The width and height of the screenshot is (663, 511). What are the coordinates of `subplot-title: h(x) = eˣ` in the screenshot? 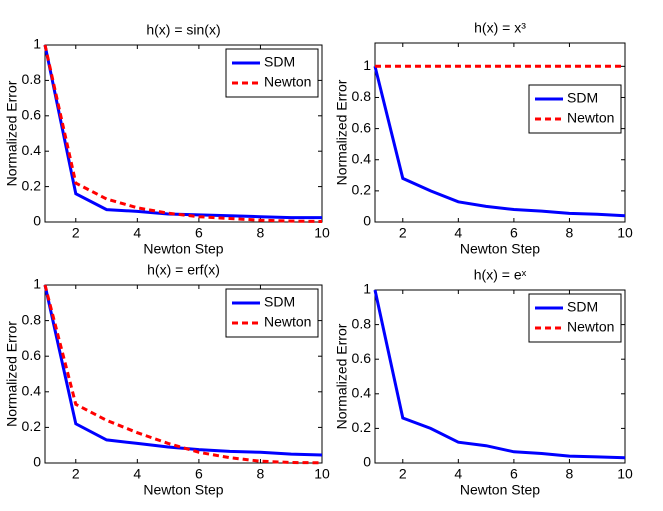 It's located at (500, 275).